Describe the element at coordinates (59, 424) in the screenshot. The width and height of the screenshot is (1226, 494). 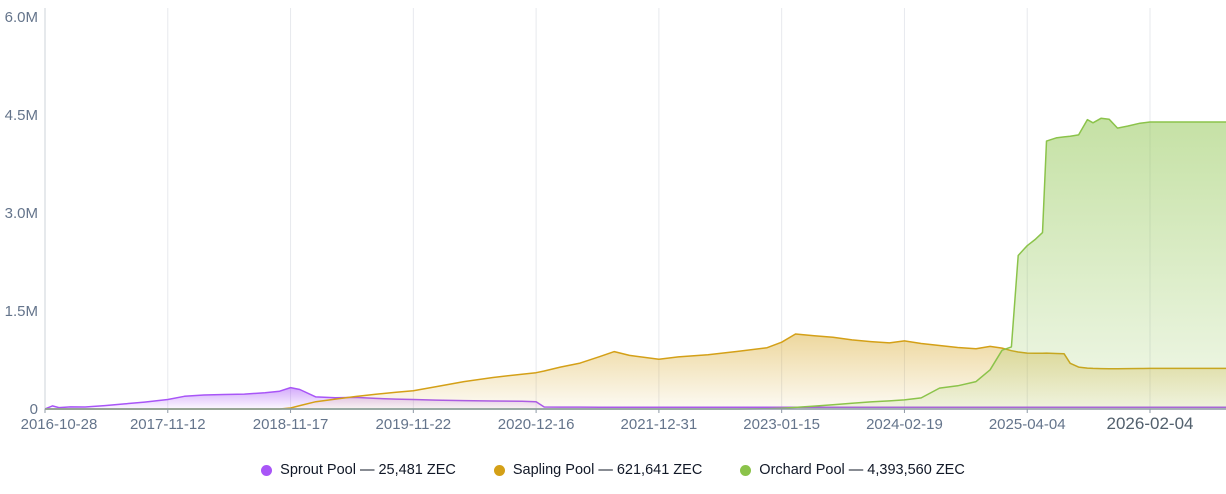
I see `x-tick-label: 2016-10-28` at that location.